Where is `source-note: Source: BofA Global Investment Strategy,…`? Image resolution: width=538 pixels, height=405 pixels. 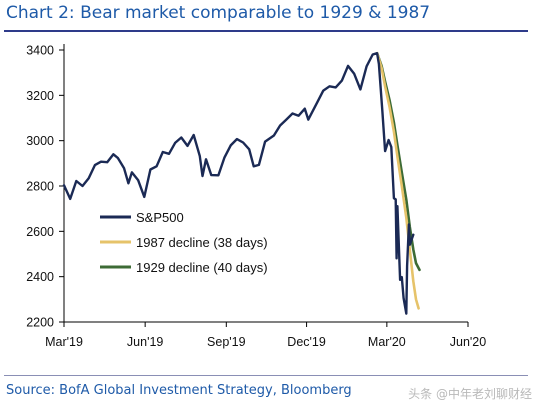
source-note: Source: BofA Global Investment Strategy,… is located at coordinates (179, 390).